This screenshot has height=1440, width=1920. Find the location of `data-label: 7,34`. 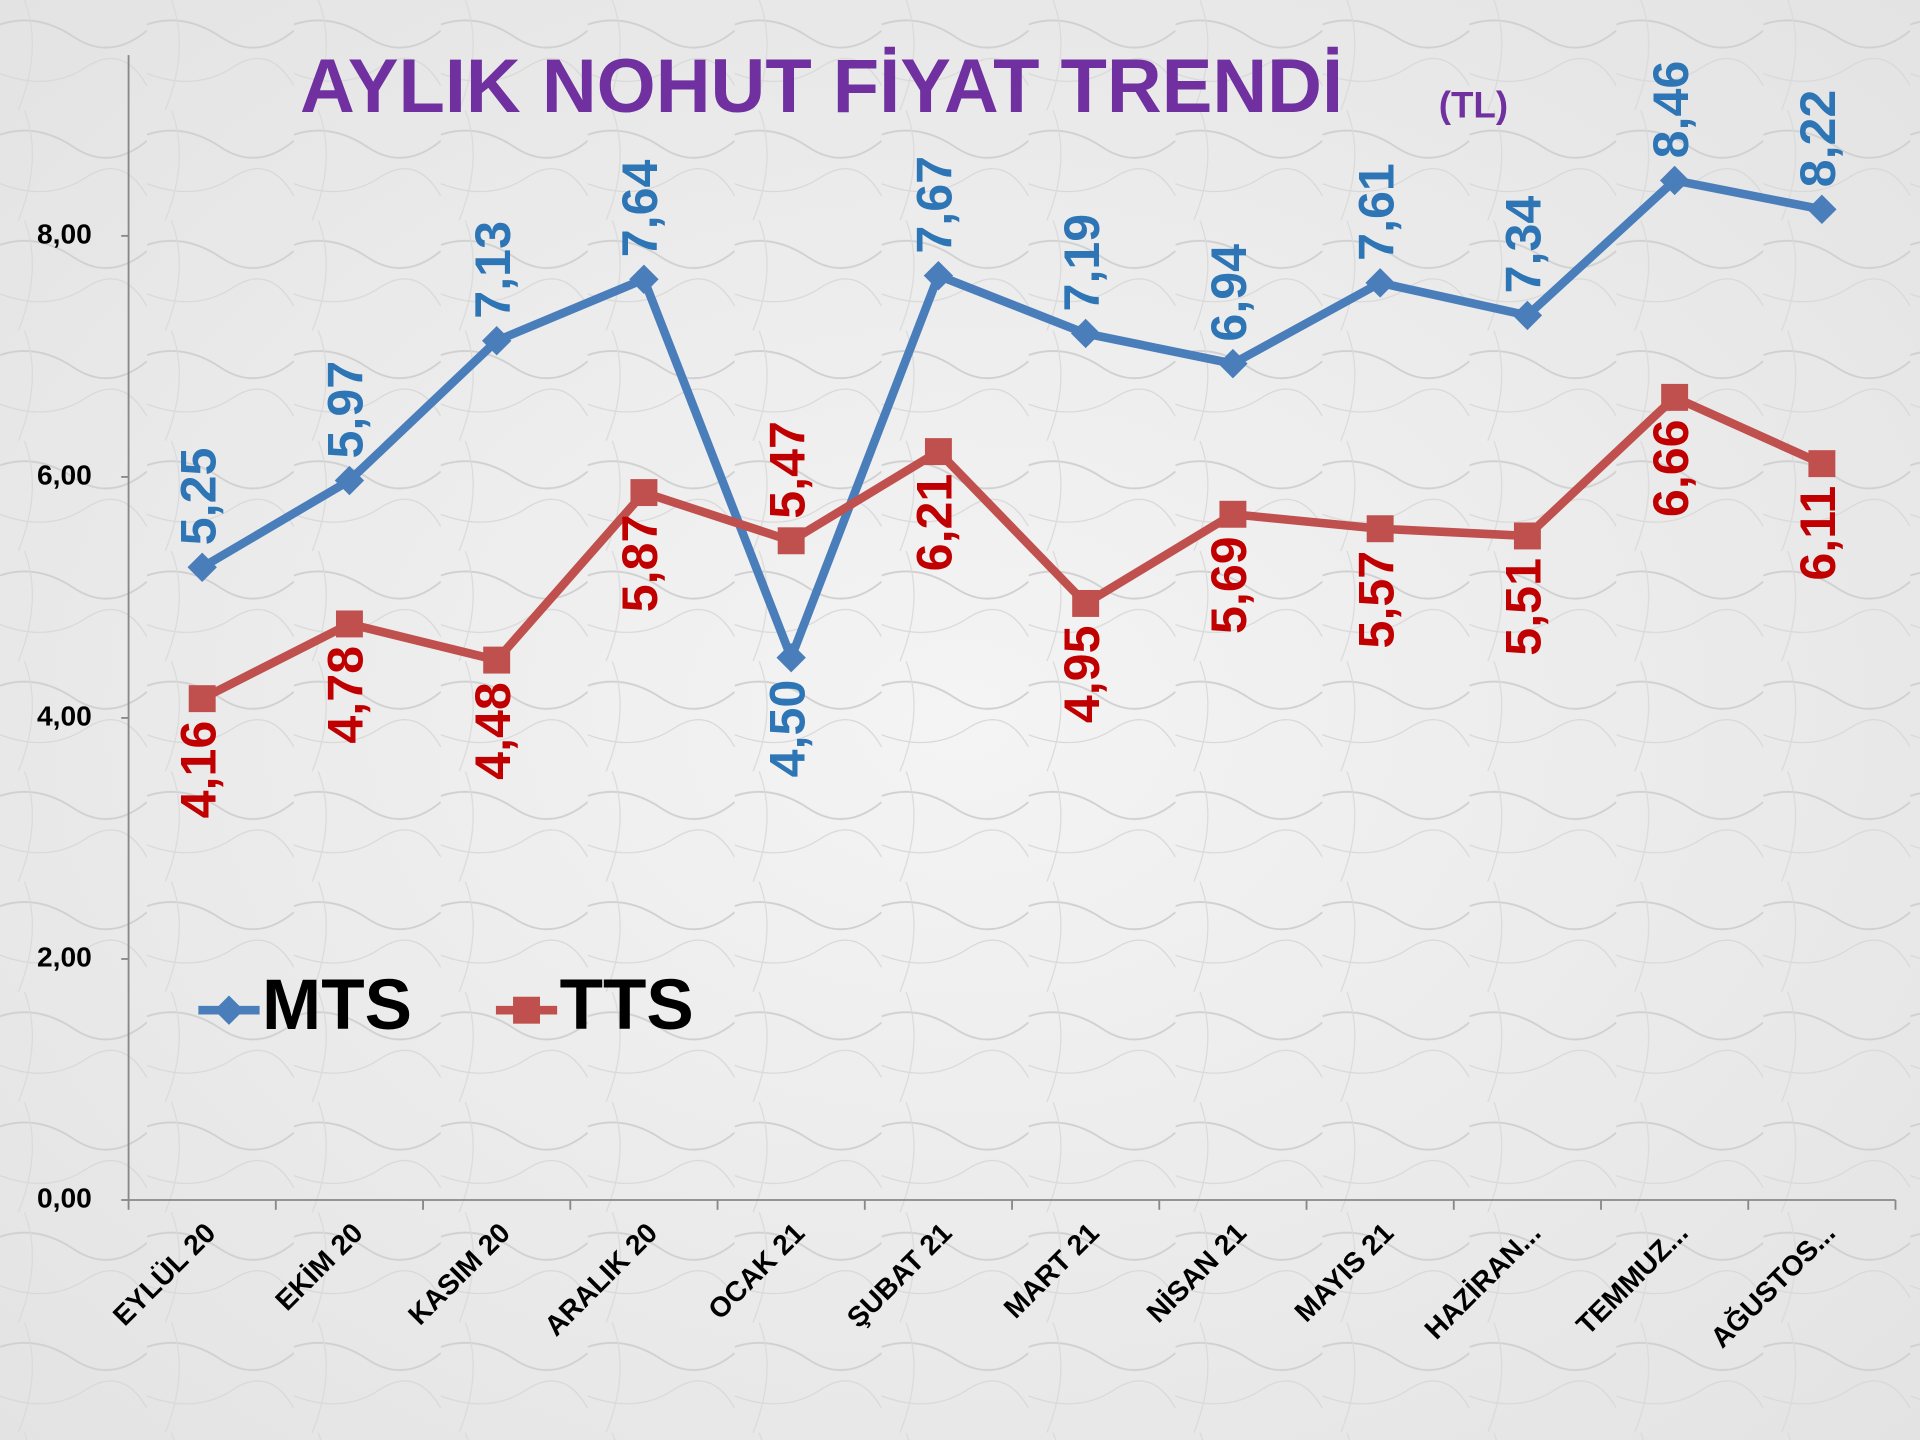

data-label: 7,34 is located at coordinates (1524, 245).